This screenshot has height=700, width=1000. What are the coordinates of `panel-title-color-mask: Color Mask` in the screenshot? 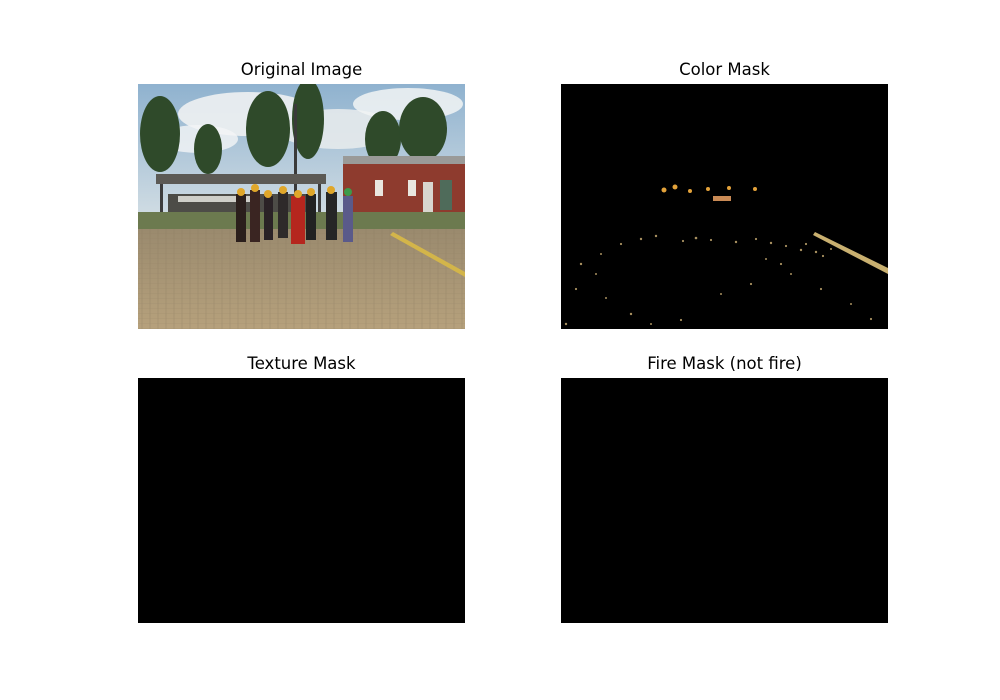 It's located at (724, 69).